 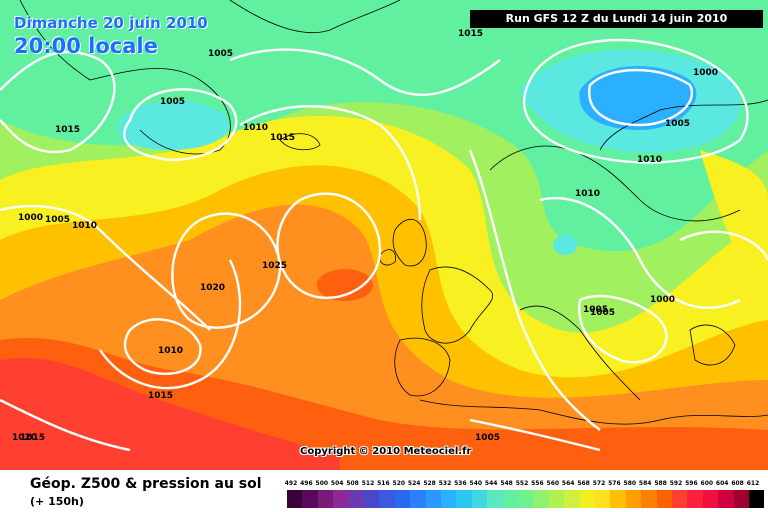 What do you see at coordinates (691, 483) in the screenshot?
I see `scale-tick-label: 596` at bounding box center [691, 483].